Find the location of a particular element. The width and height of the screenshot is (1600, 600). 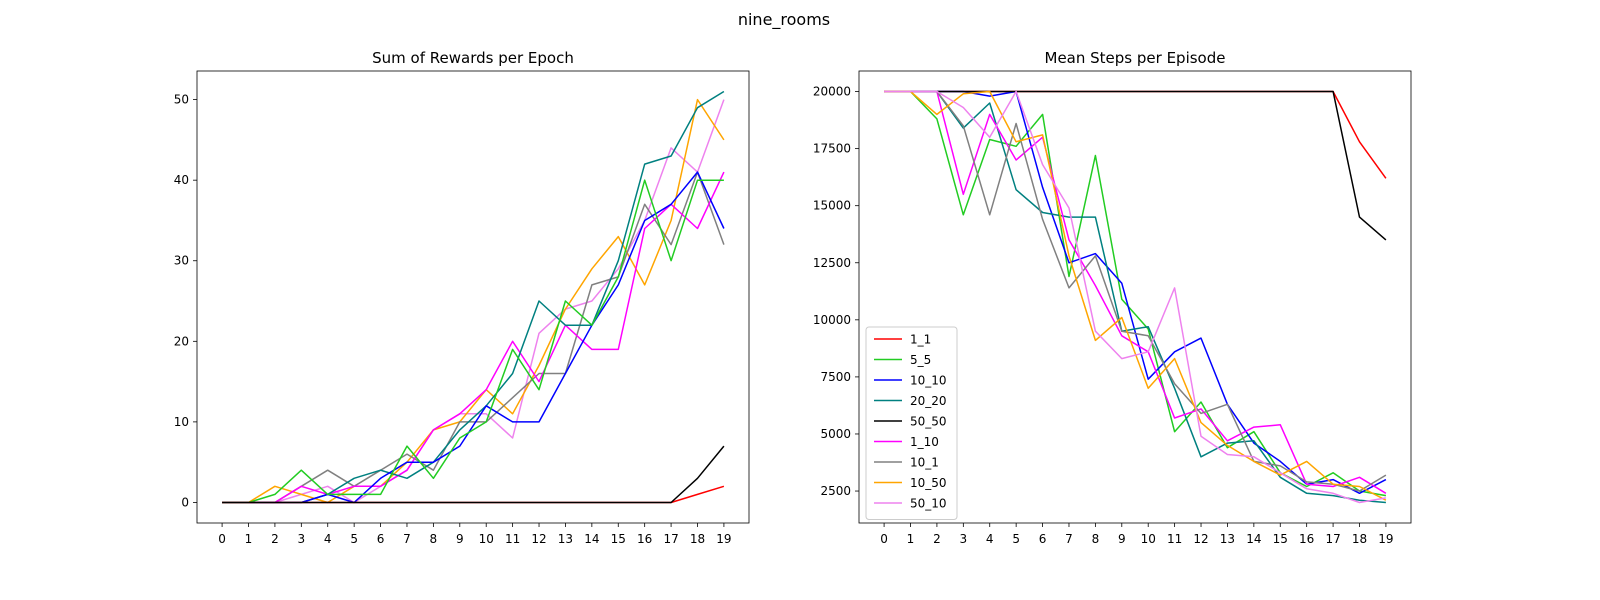

legend-label-1_10: 1_10 is located at coordinates (924, 442).